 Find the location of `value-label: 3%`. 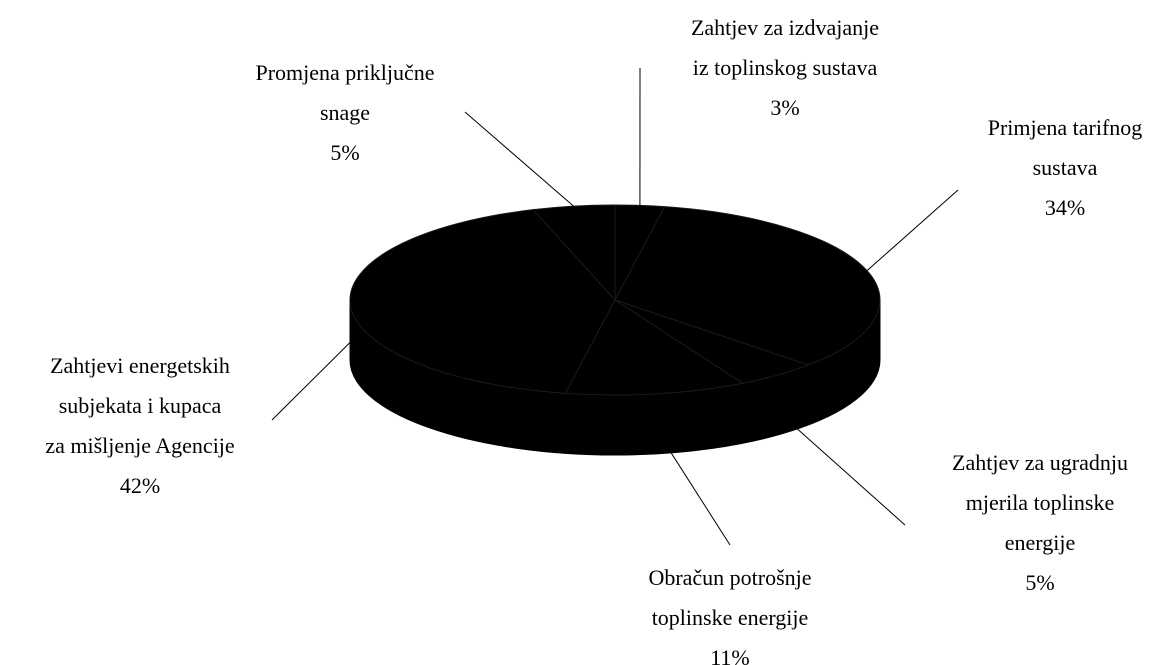

value-label: 3% is located at coordinates (784, 107).